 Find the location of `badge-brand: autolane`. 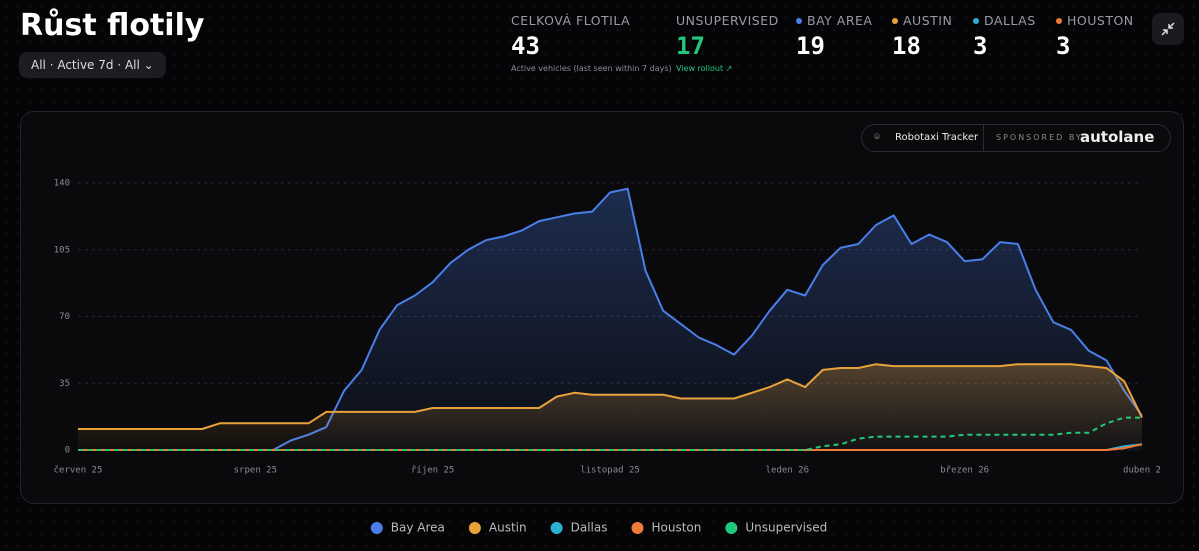

badge-brand: autolane is located at coordinates (1117, 137).